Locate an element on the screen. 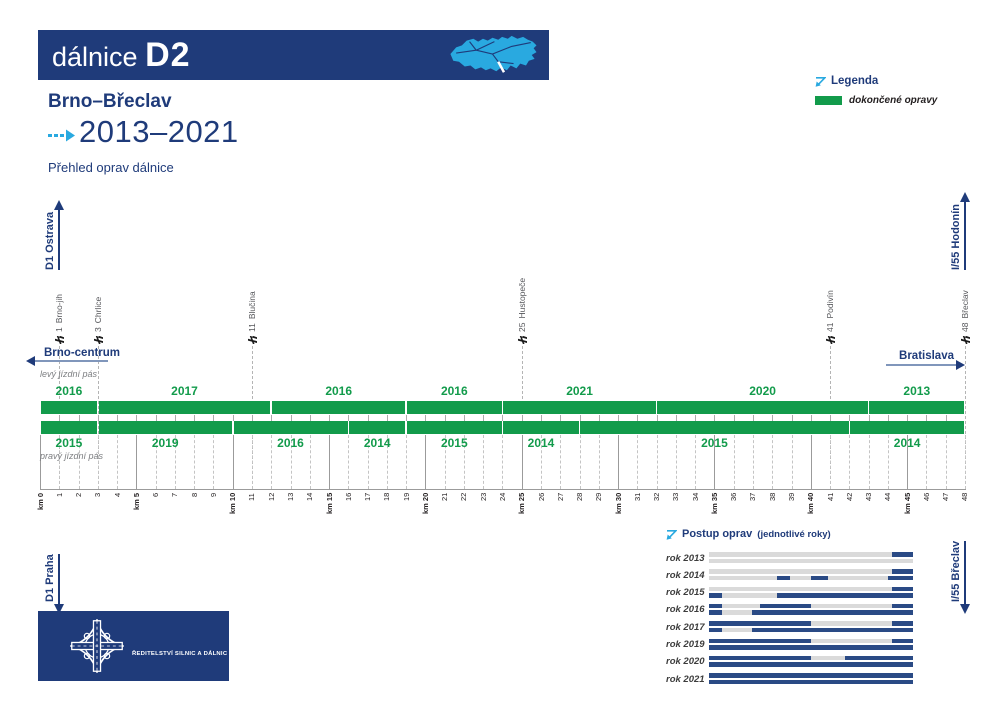  exit-label: 1 Brno-jih is located at coordinates (59, 319).